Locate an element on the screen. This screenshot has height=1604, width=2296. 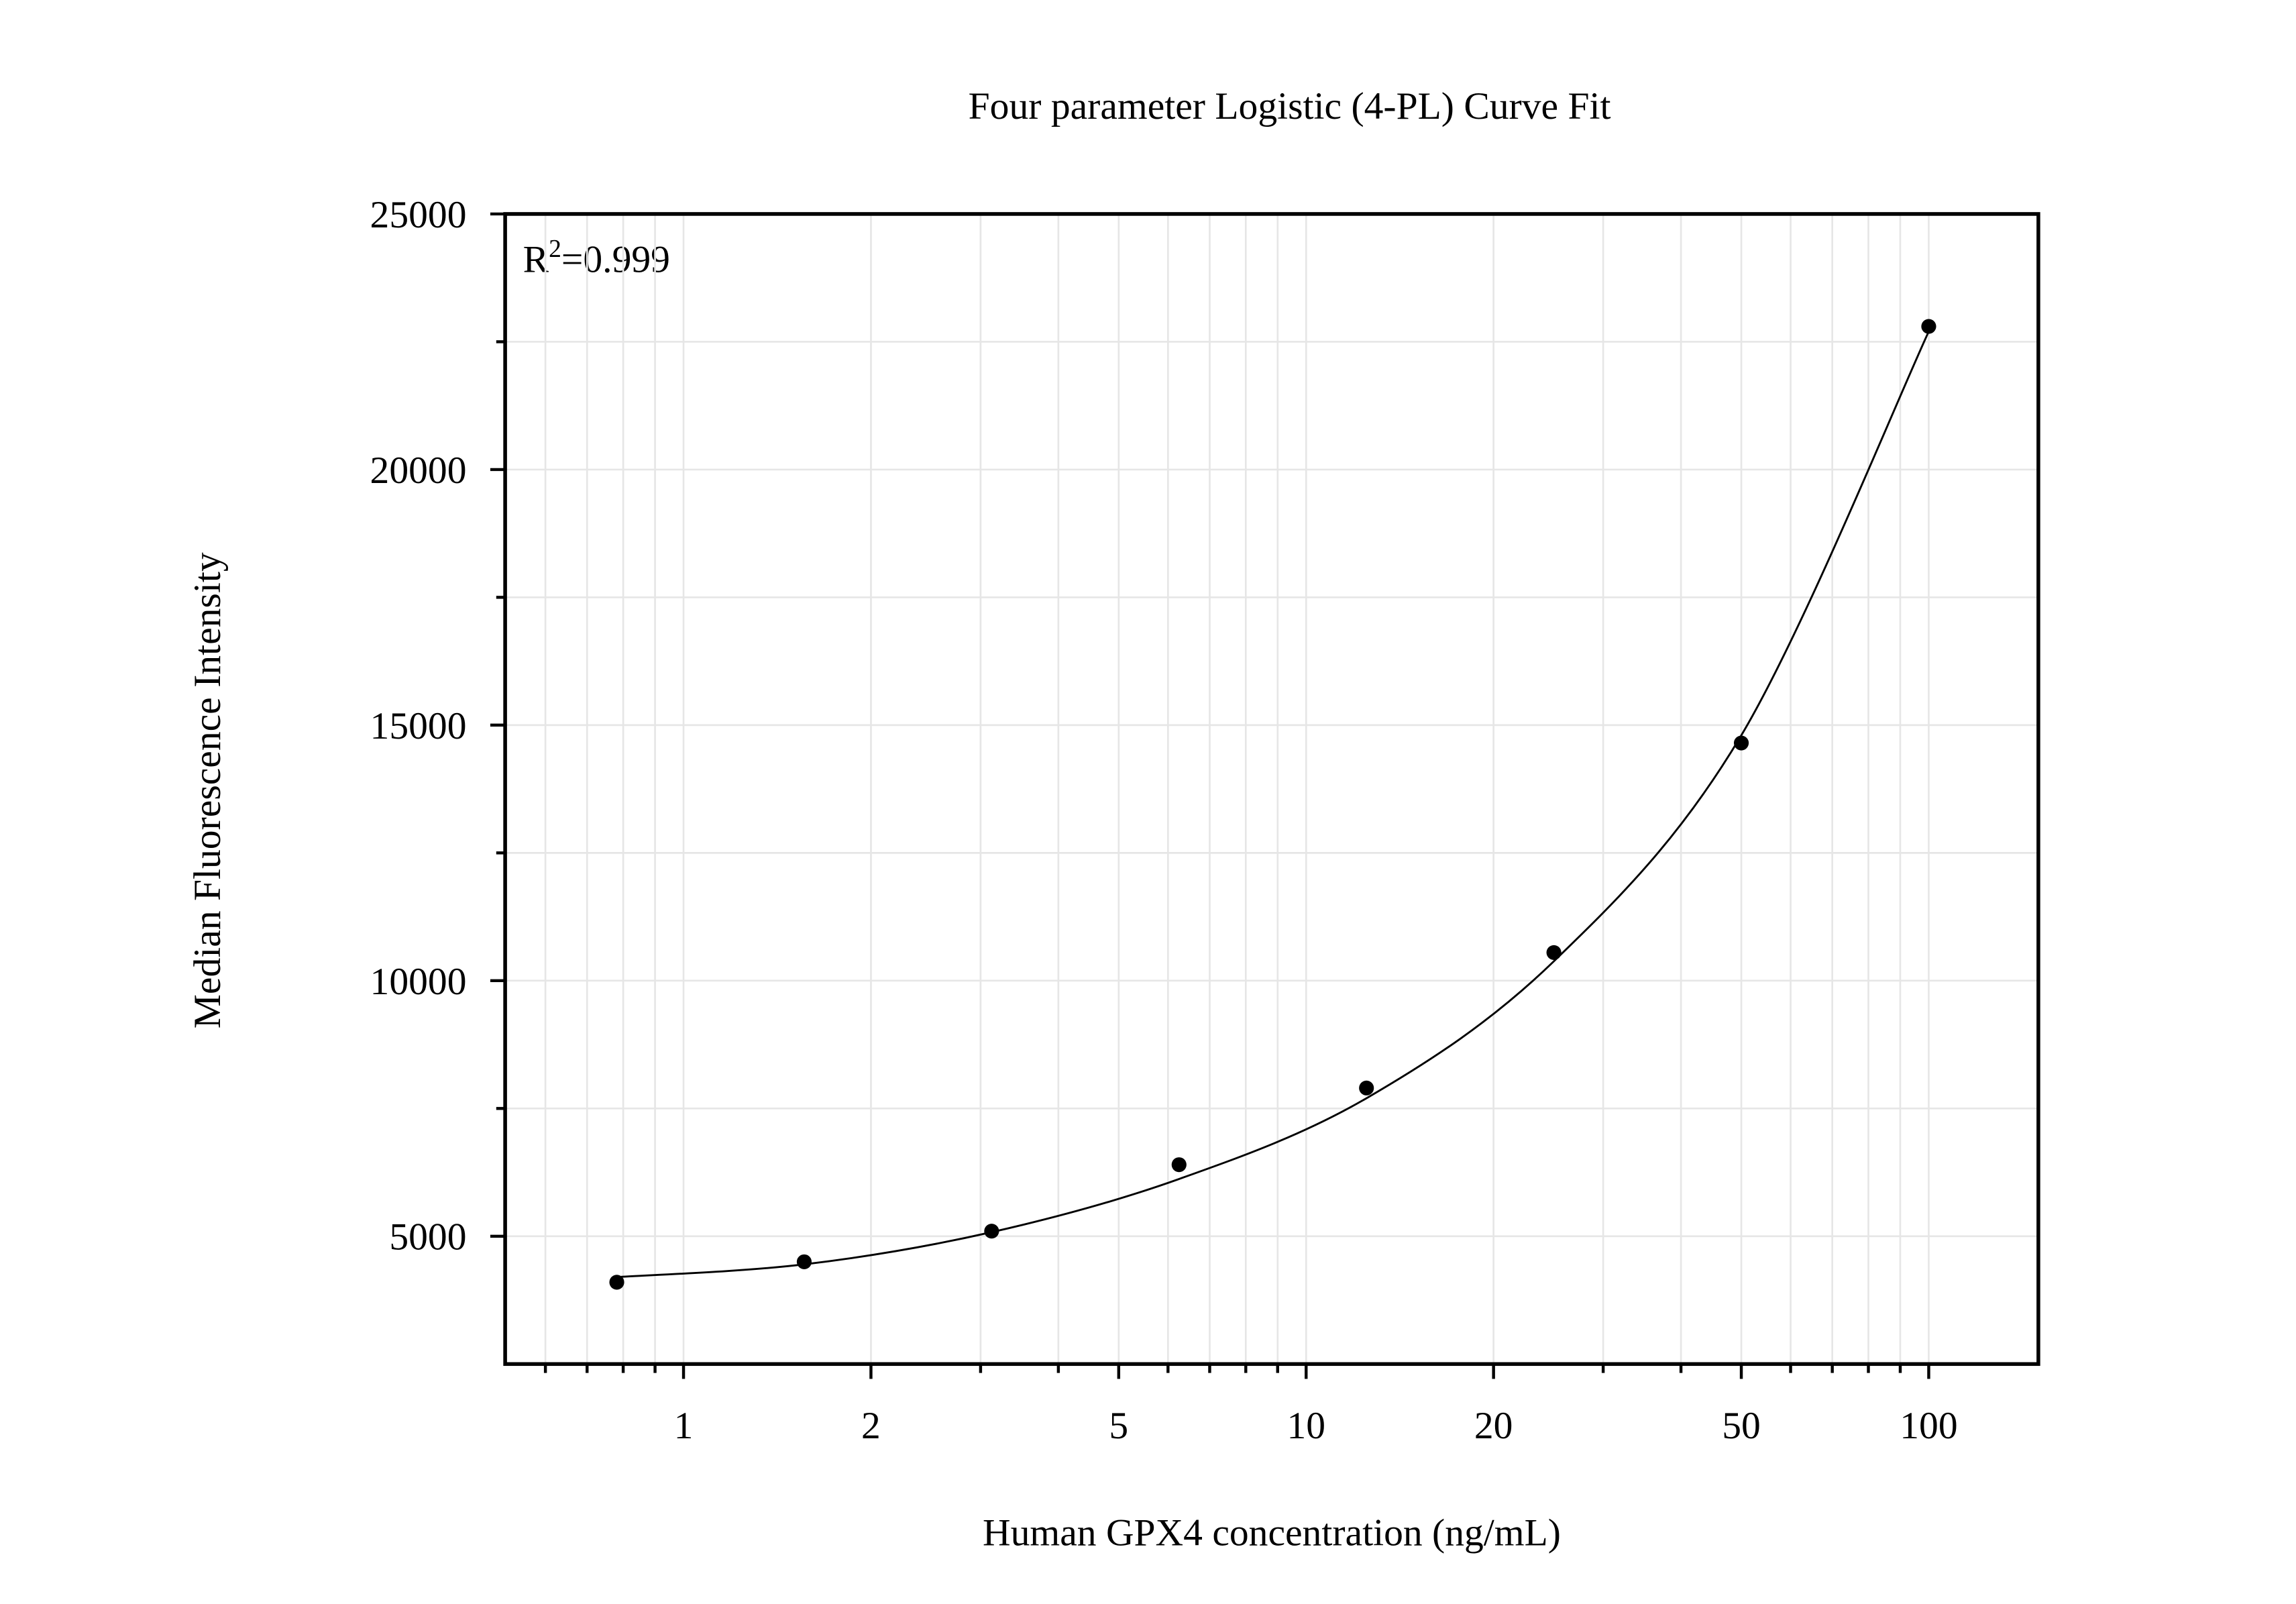
x-tick-label: 20 is located at coordinates (1493, 1426).